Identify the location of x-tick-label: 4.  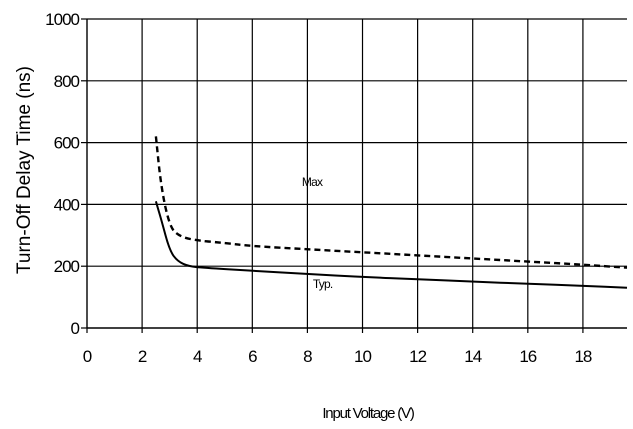
(197, 356).